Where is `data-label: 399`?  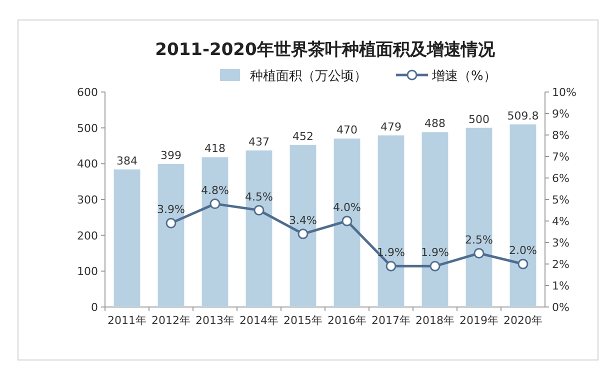
data-label: 399 is located at coordinates (171, 155).